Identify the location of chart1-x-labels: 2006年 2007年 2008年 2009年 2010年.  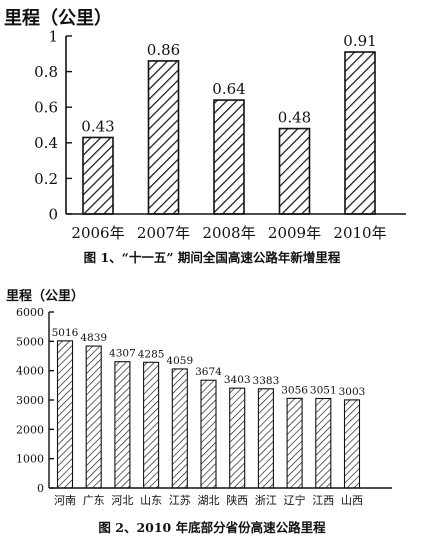
(228, 233).